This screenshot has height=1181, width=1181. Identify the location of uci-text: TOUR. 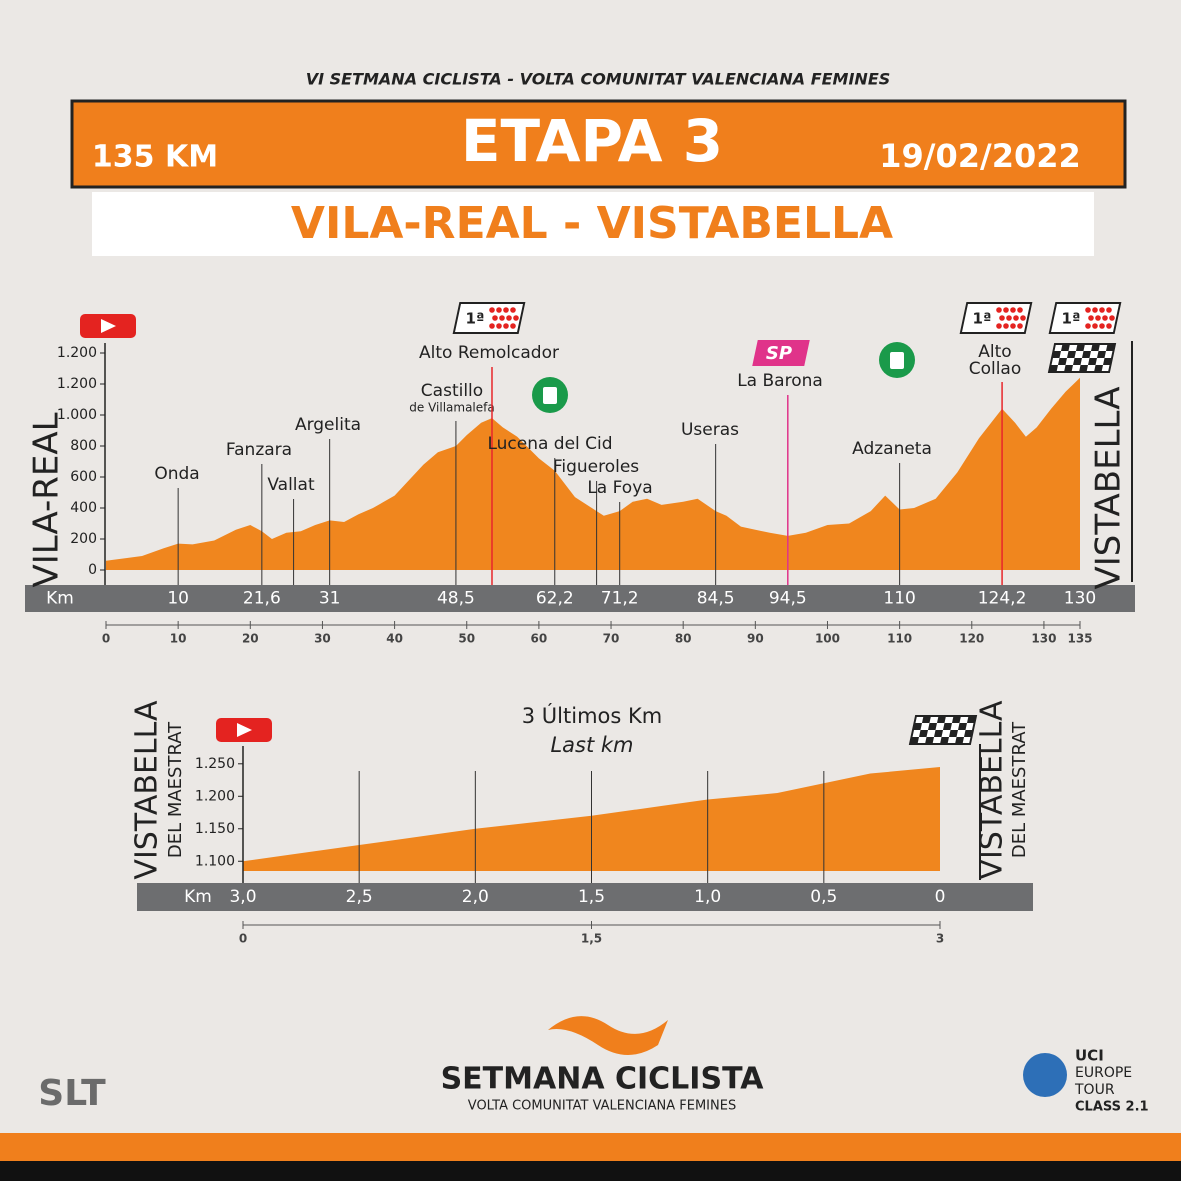
(1094, 1090).